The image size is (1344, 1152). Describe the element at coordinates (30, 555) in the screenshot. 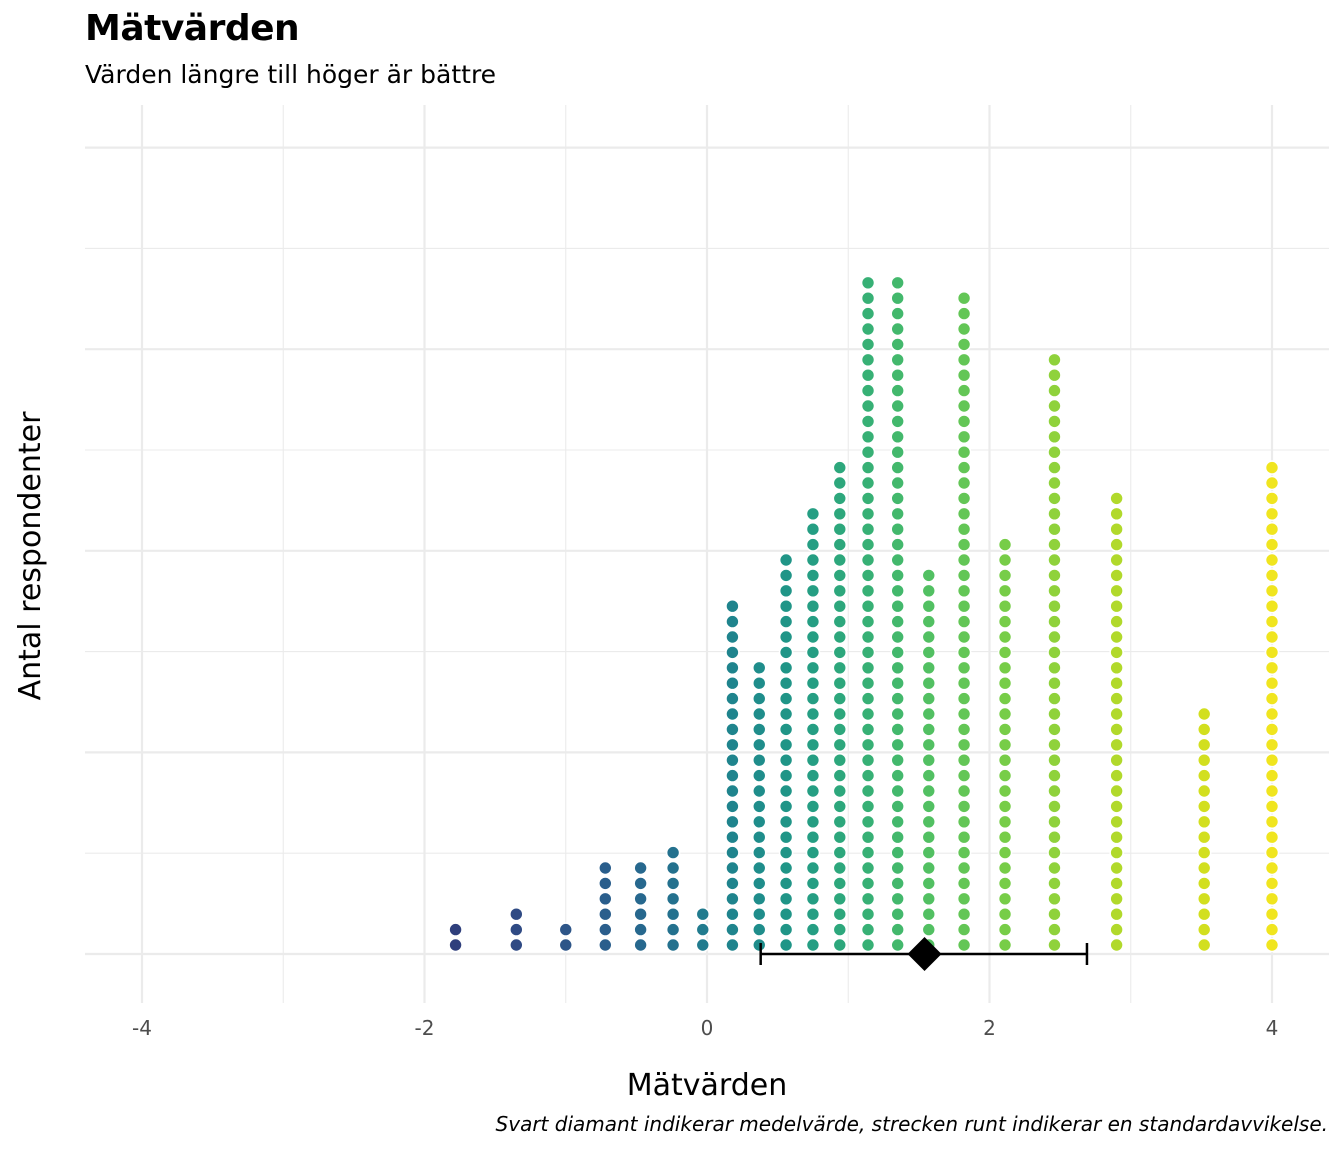

I see `y-axis-title: Antal respondenter` at that location.